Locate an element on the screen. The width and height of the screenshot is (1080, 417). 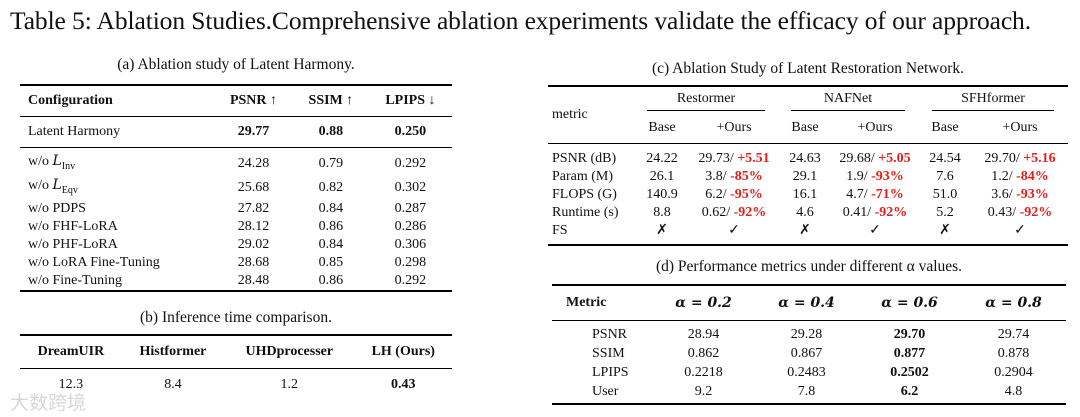
cell-value: 29.70/ is located at coordinates (1004, 158).